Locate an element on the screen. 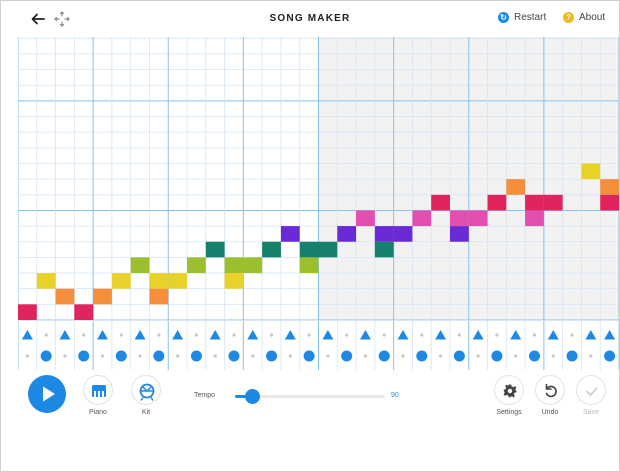 Image resolution: width=620 pixels, height=472 pixels. back-arrow-icon is located at coordinates (38, 19).